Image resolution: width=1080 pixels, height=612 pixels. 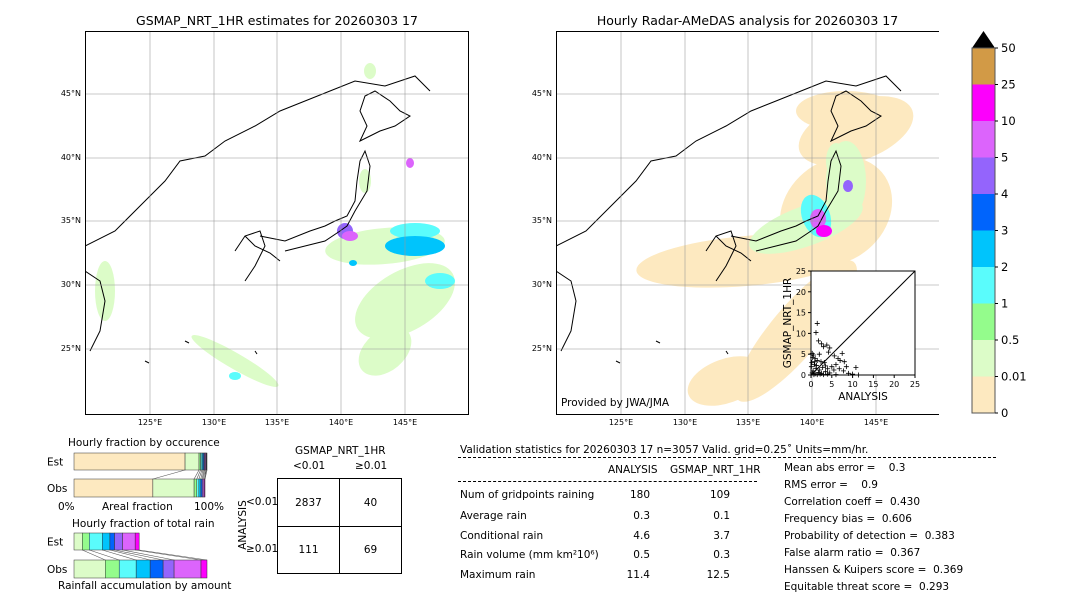 I want to click on stats-row-label: Num of gridpoints raining, so click(x=527, y=495).